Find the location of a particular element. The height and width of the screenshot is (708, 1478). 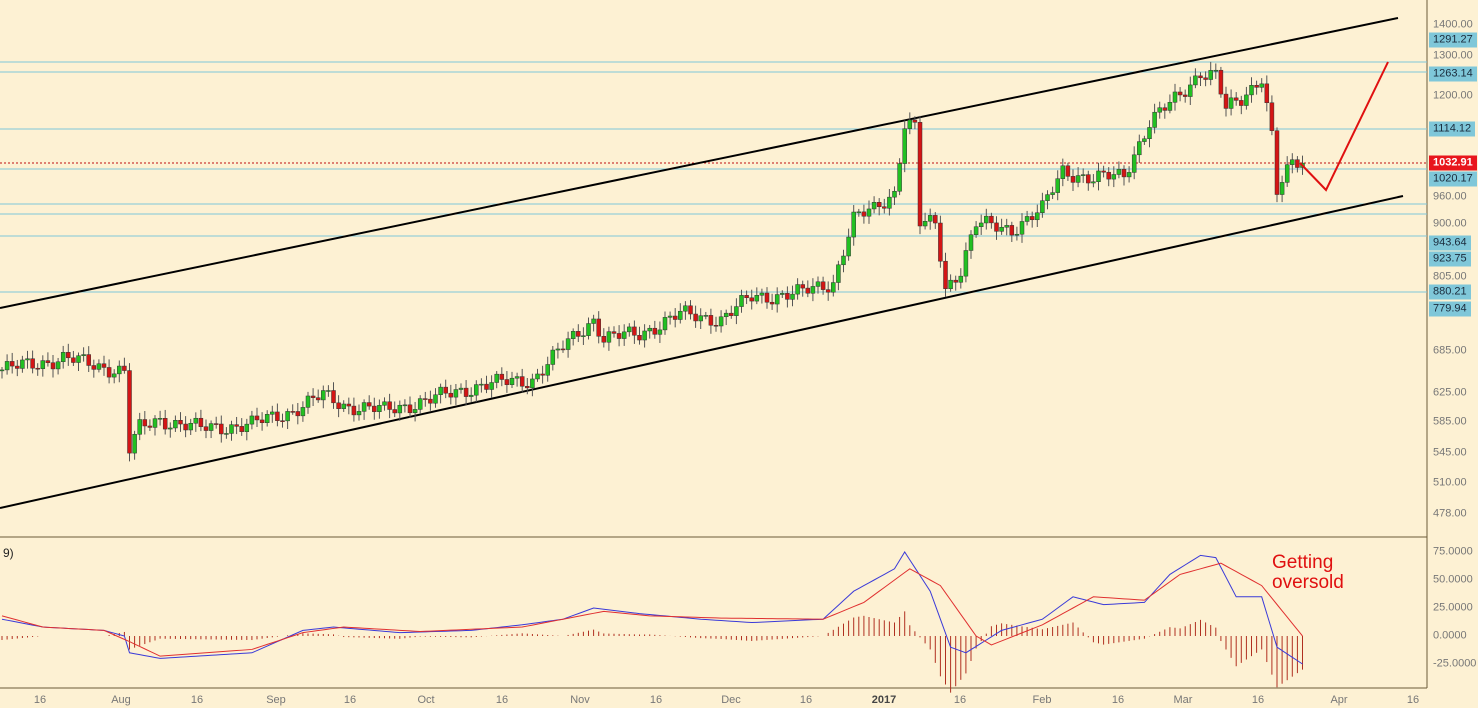

y-tick-label: 1200.00 is located at coordinates (1453, 95).